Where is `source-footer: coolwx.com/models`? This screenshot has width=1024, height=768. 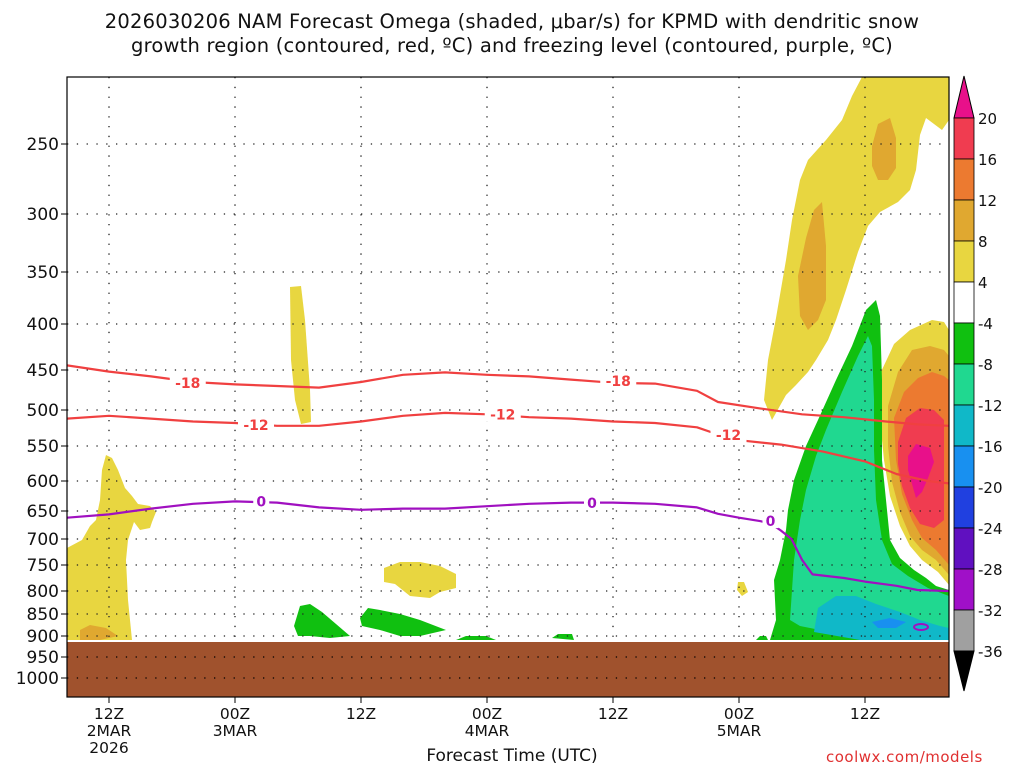 source-footer: coolwx.com/models is located at coordinates (904, 757).